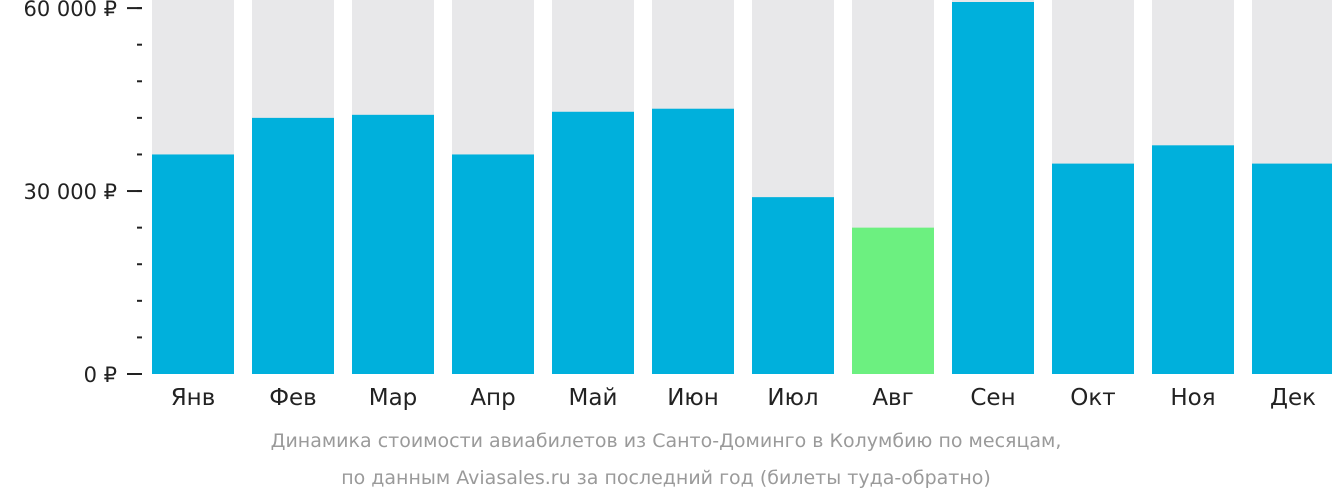  I want to click on x-tick-label: Дек, so click(1293, 398).